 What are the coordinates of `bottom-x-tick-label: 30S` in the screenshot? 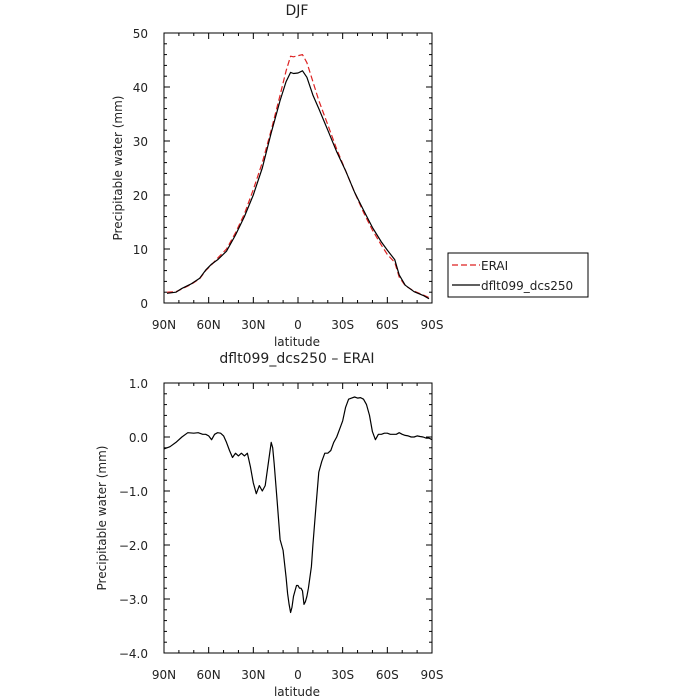 It's located at (342, 675).